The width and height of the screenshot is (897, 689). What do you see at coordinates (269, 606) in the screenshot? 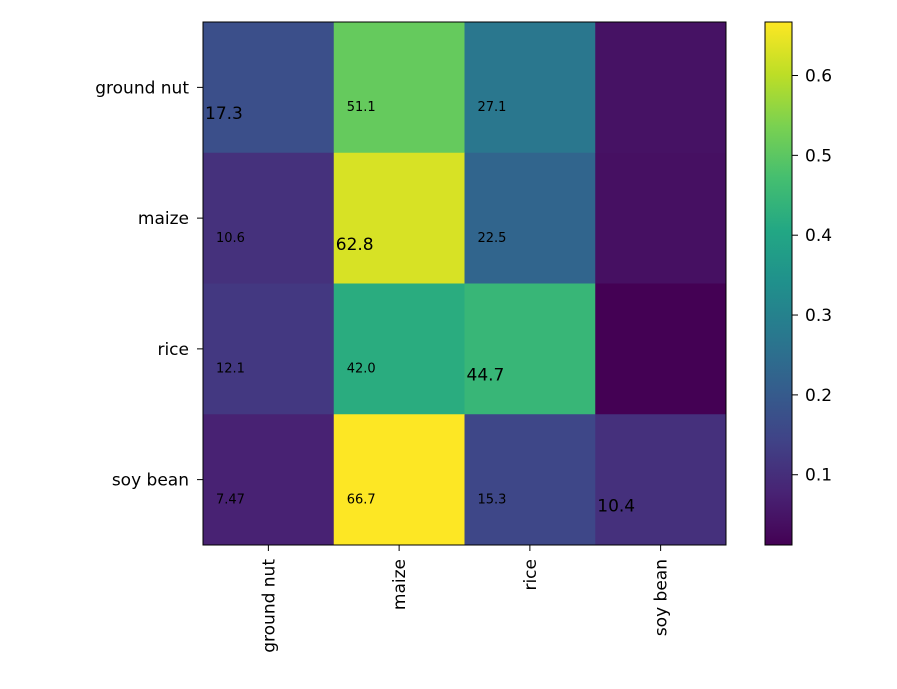
I see `x-tick-label: ground nut` at bounding box center [269, 606].